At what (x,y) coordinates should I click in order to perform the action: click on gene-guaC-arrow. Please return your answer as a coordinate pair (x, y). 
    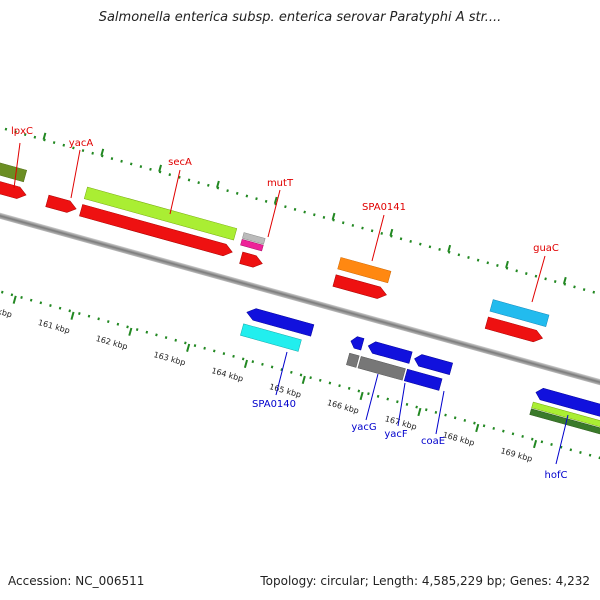
    Looking at the image, I should click on (514, 330).